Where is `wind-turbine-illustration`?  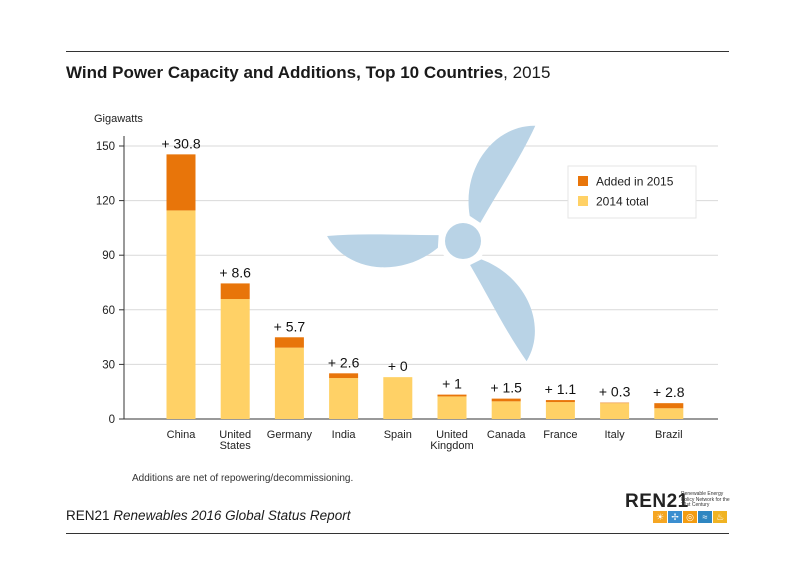
wind-turbine-illustration is located at coordinates (431, 243).